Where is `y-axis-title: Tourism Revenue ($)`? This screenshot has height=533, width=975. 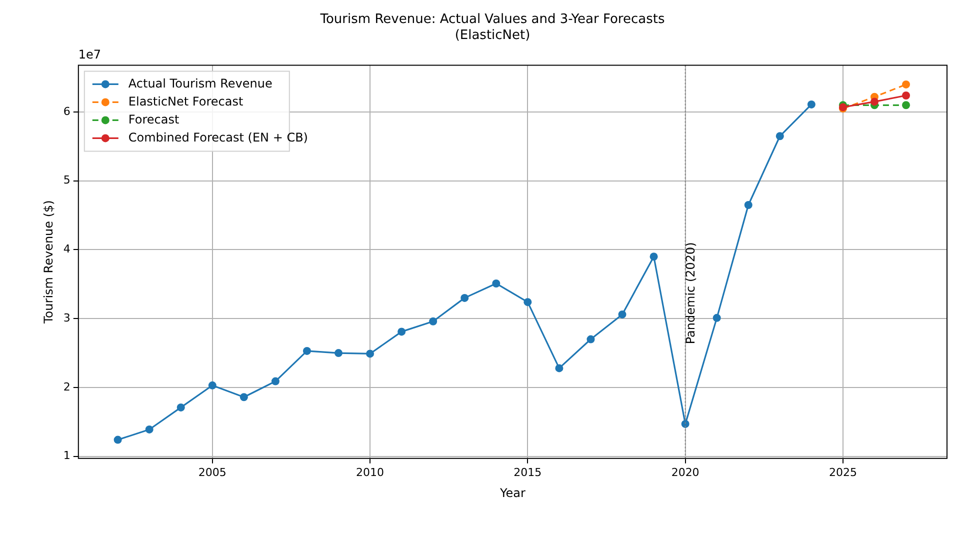 y-axis-title: Tourism Revenue ($) is located at coordinates (48, 262).